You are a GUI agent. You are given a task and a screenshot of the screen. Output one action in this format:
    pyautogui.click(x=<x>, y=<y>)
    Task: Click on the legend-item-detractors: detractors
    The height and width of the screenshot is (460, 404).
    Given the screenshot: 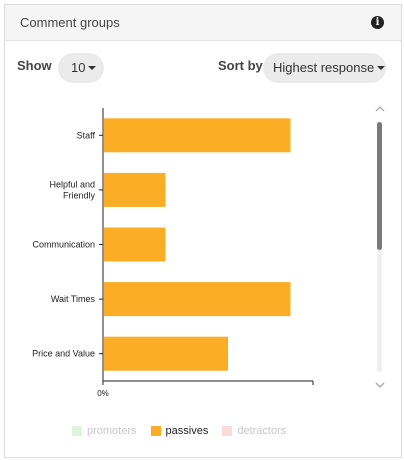 What is the action you would take?
    pyautogui.click(x=254, y=431)
    